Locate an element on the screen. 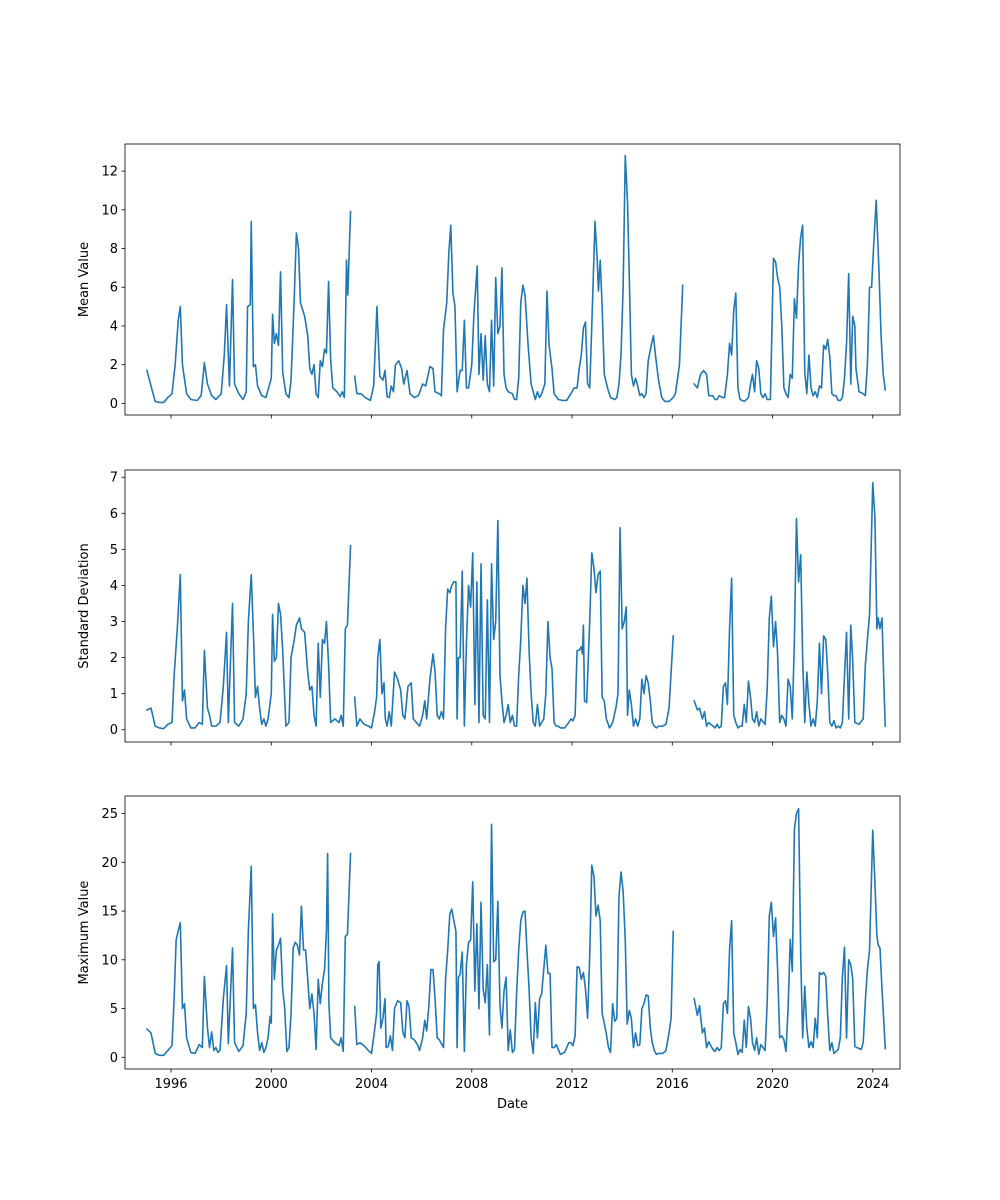 This screenshot has width=1000, height=1200. x-tick-label: 2000 is located at coordinates (271, 1084).